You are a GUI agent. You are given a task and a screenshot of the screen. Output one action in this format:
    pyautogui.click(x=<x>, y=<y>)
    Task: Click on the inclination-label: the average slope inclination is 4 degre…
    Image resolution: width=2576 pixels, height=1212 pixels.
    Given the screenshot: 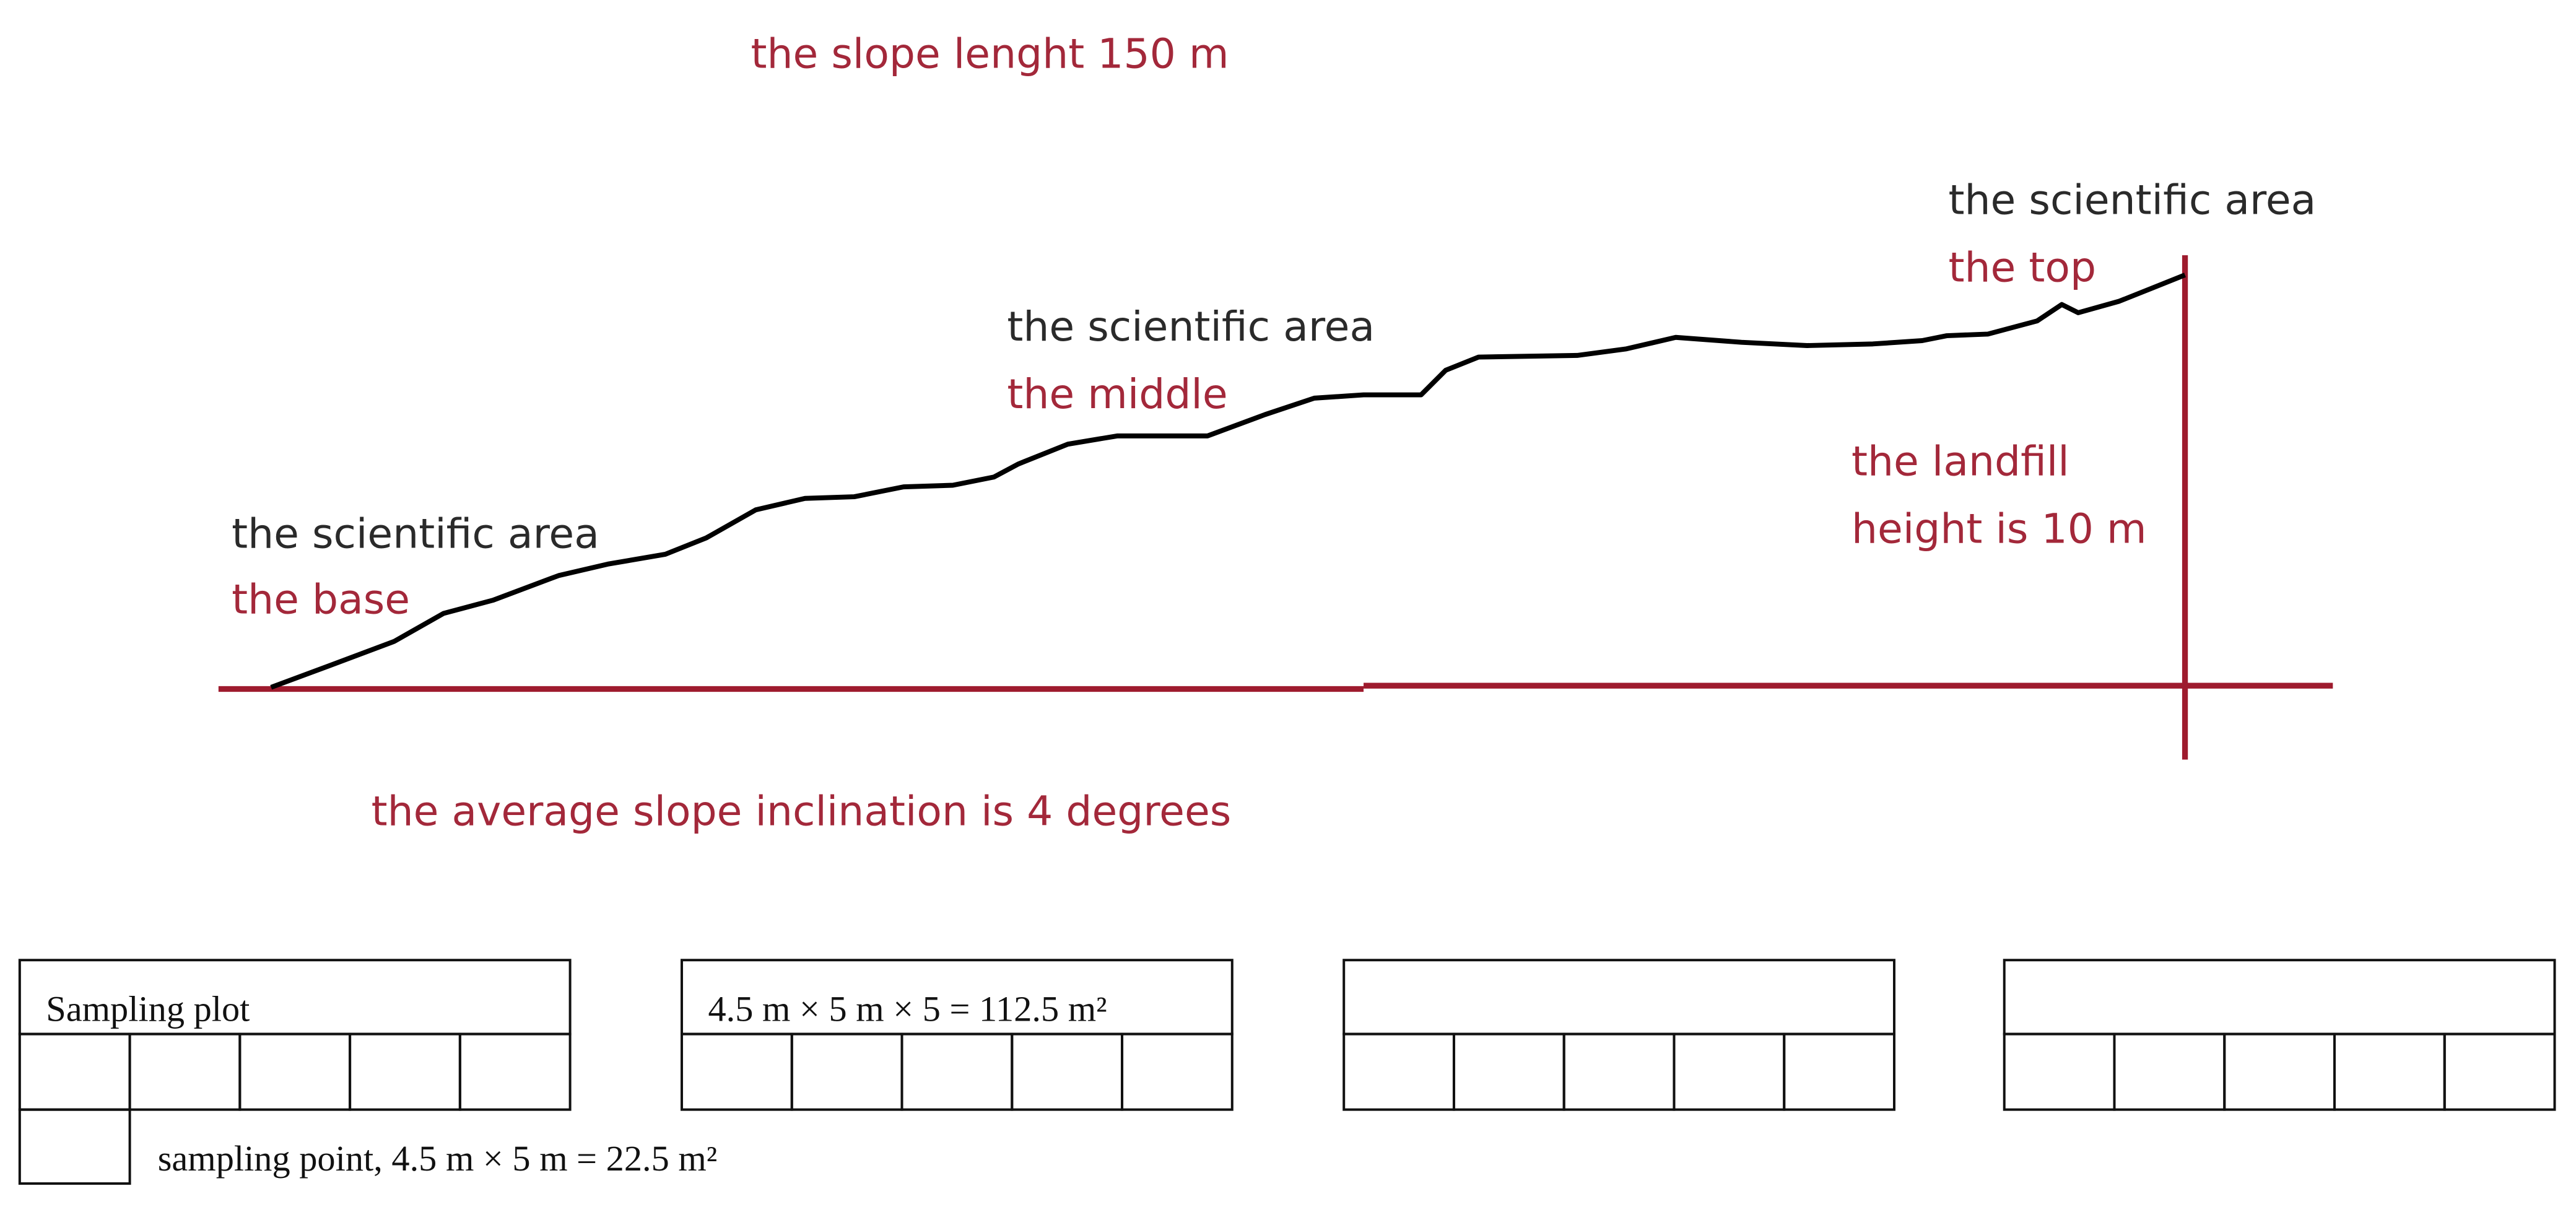 What is the action you would take?
    pyautogui.click(x=802, y=811)
    